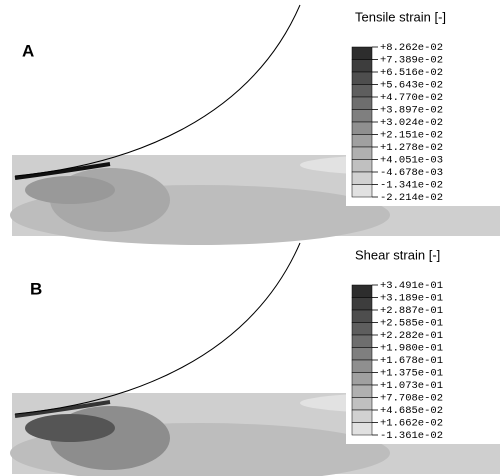 The image size is (500, 476). I want to click on legend-level: +4.051e-03, so click(411, 160).